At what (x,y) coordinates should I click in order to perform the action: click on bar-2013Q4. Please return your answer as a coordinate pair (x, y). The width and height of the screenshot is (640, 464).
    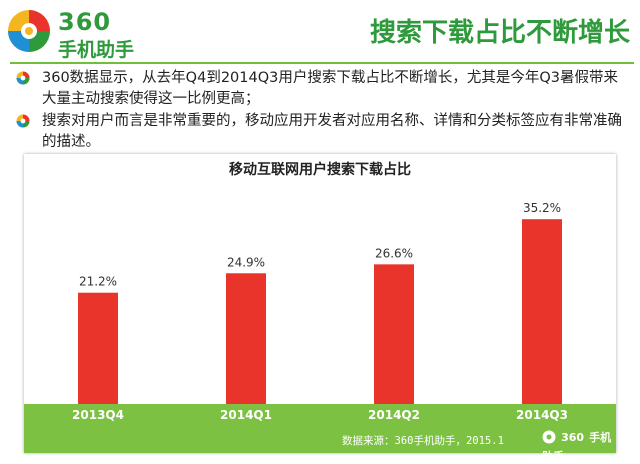
    Looking at the image, I should click on (98, 348).